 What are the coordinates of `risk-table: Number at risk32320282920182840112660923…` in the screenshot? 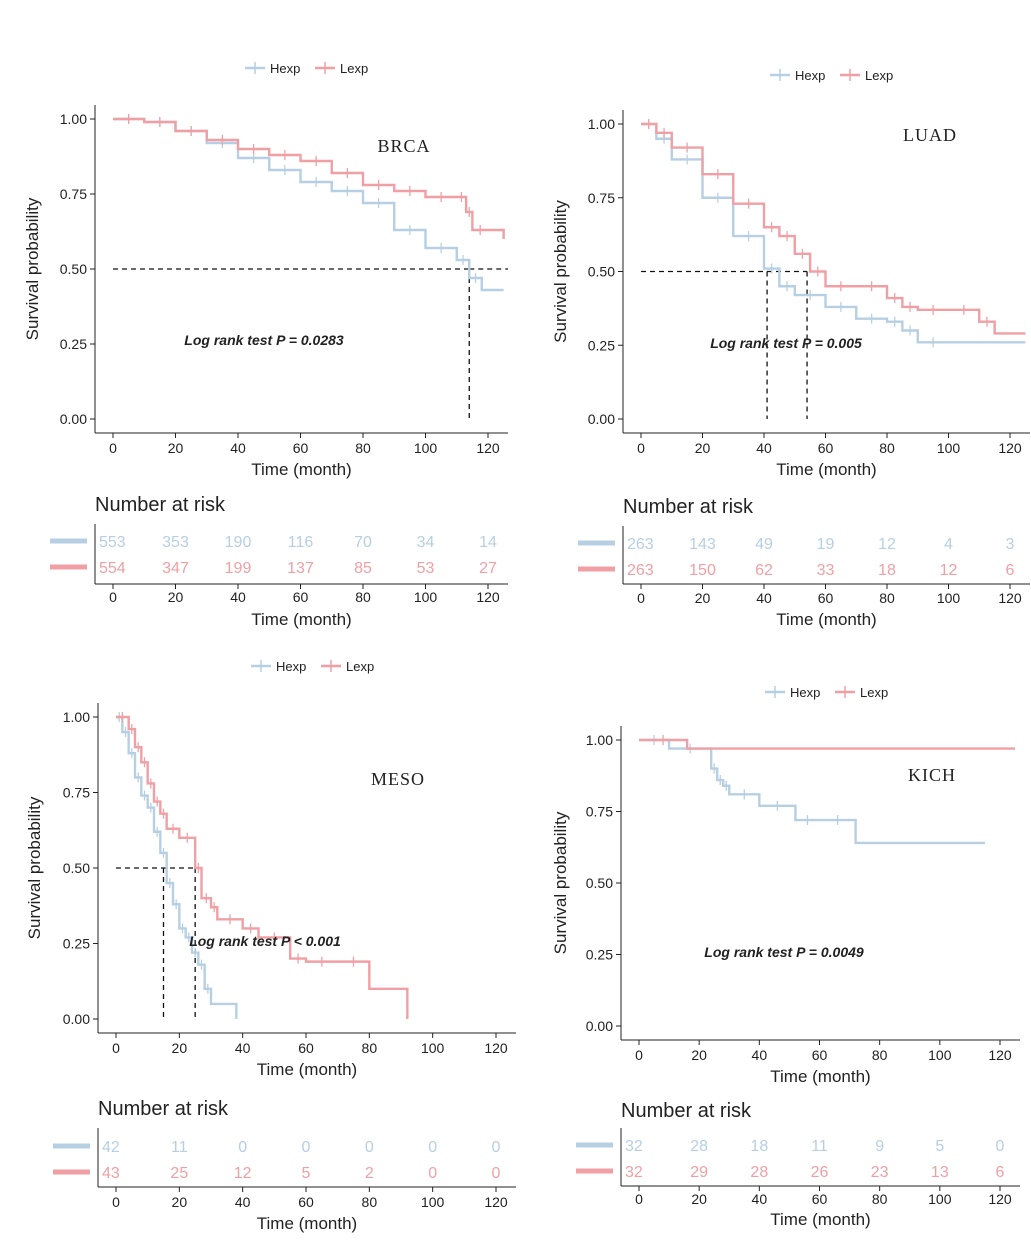 It's located at (798, 1164).